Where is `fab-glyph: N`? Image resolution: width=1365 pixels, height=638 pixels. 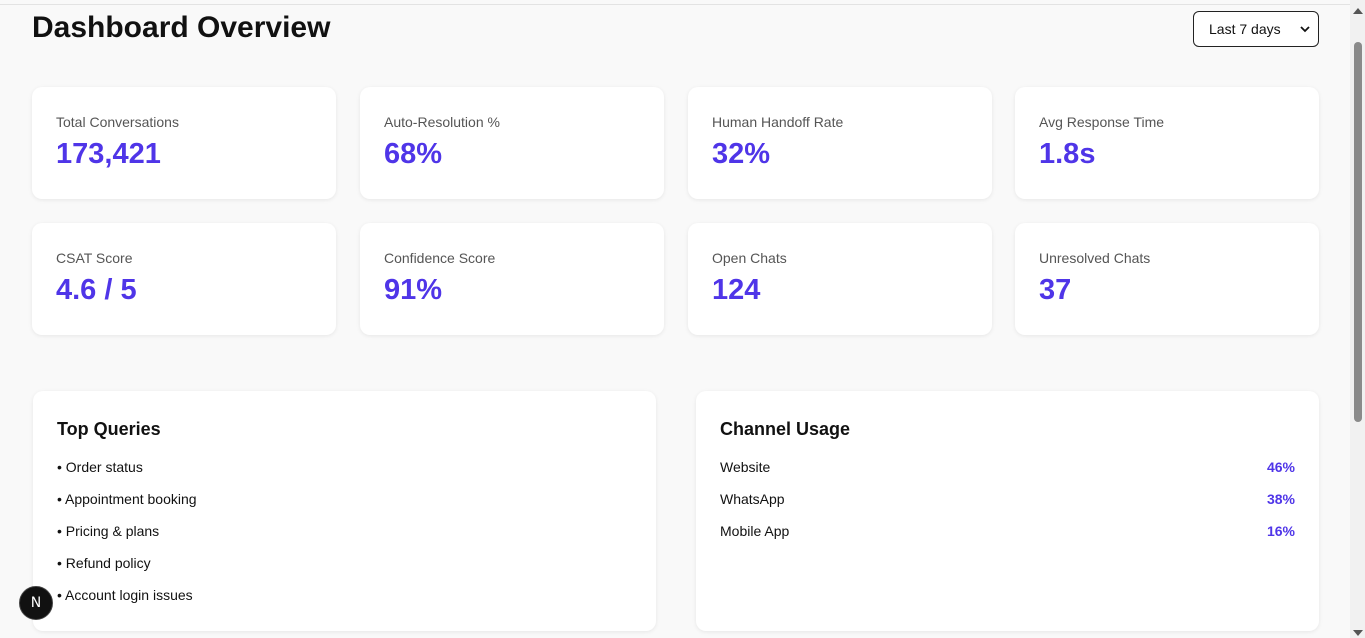 fab-glyph: N is located at coordinates (36, 603).